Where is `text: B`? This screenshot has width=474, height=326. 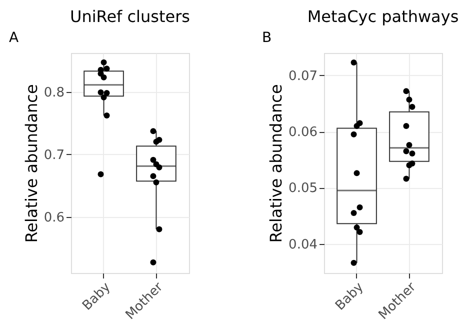 text: B is located at coordinates (267, 38).